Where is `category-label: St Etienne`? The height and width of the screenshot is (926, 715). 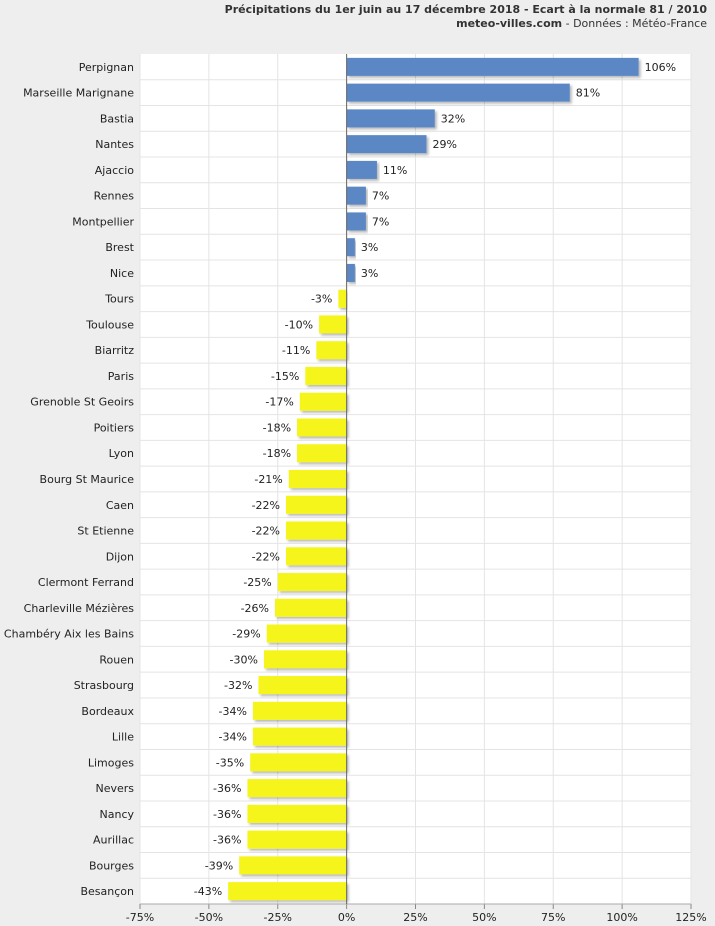
category-label: St Etienne is located at coordinates (105, 531).